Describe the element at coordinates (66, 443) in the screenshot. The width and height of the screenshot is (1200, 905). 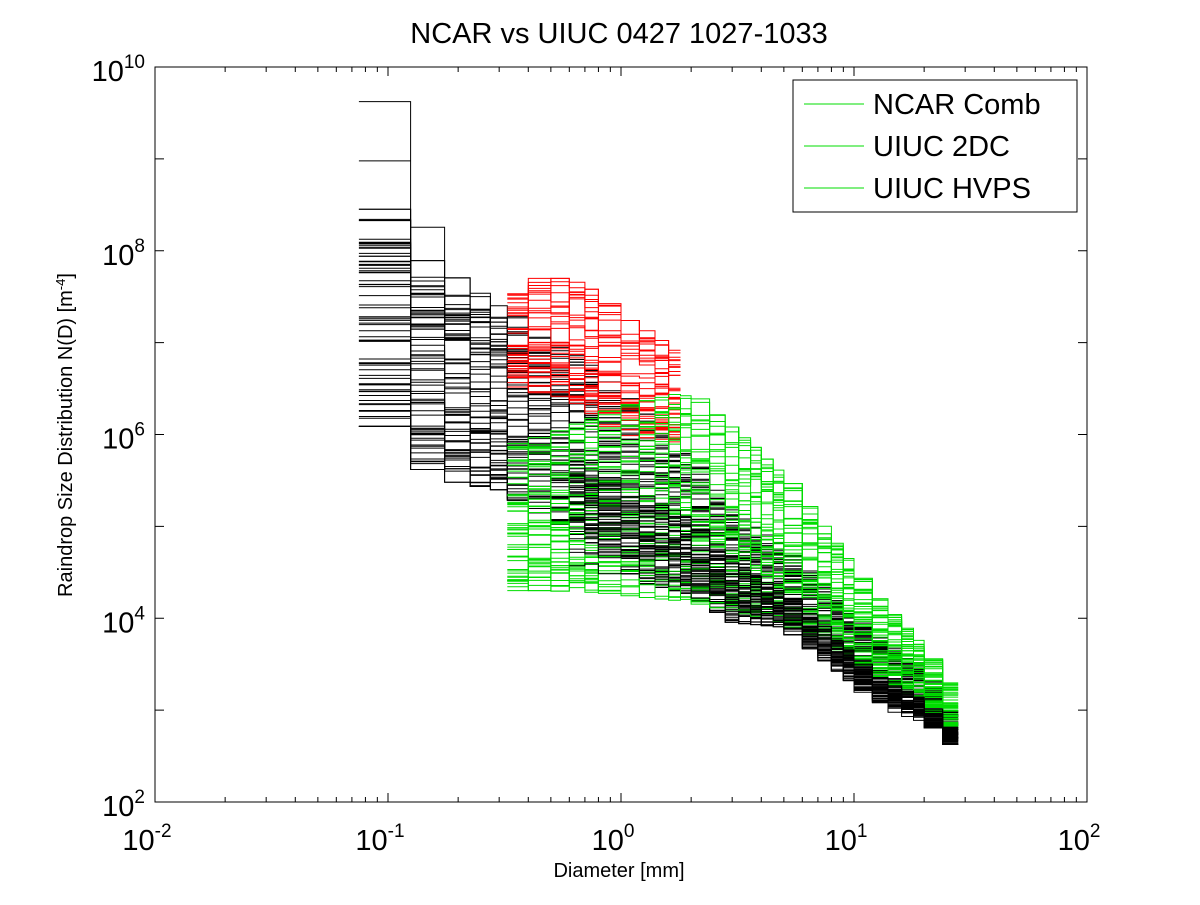
I see `y-axis-label-main: Raindrop Size Distribution N(D) [m` at that location.